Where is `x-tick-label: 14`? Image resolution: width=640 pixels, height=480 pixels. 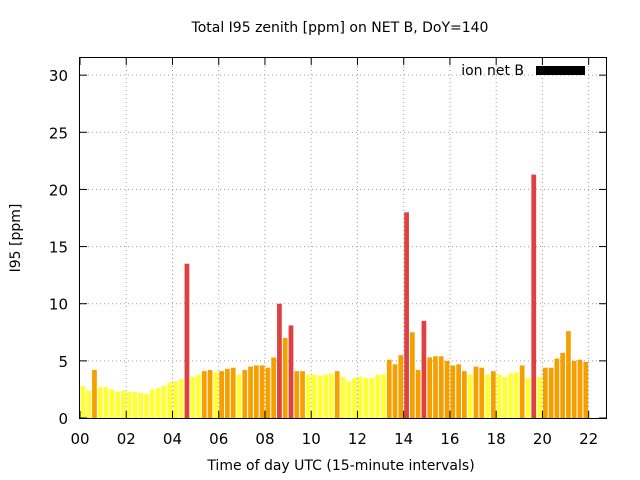 x-tick-label: 14 is located at coordinates (403, 439).